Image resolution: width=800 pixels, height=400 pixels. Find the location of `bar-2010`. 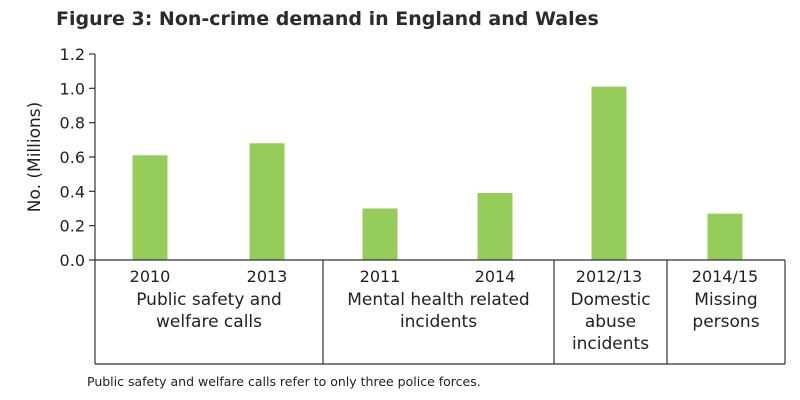

bar-2010 is located at coordinates (150, 207).